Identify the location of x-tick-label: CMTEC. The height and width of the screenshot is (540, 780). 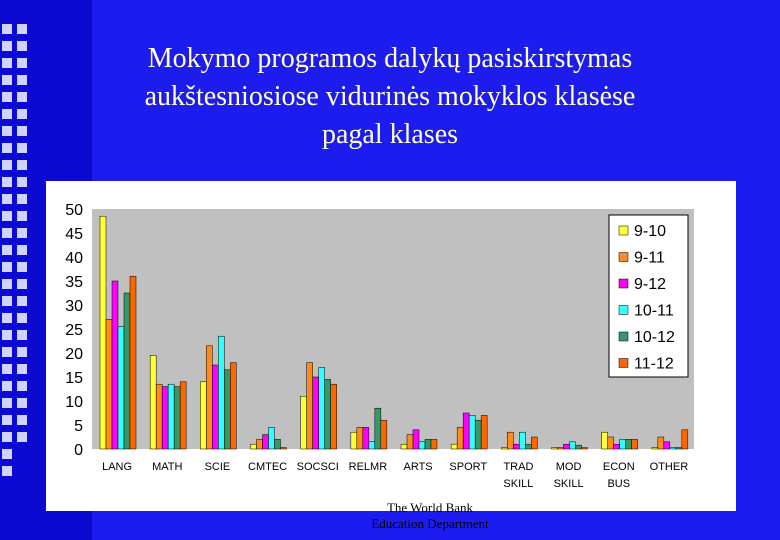
(267, 467).